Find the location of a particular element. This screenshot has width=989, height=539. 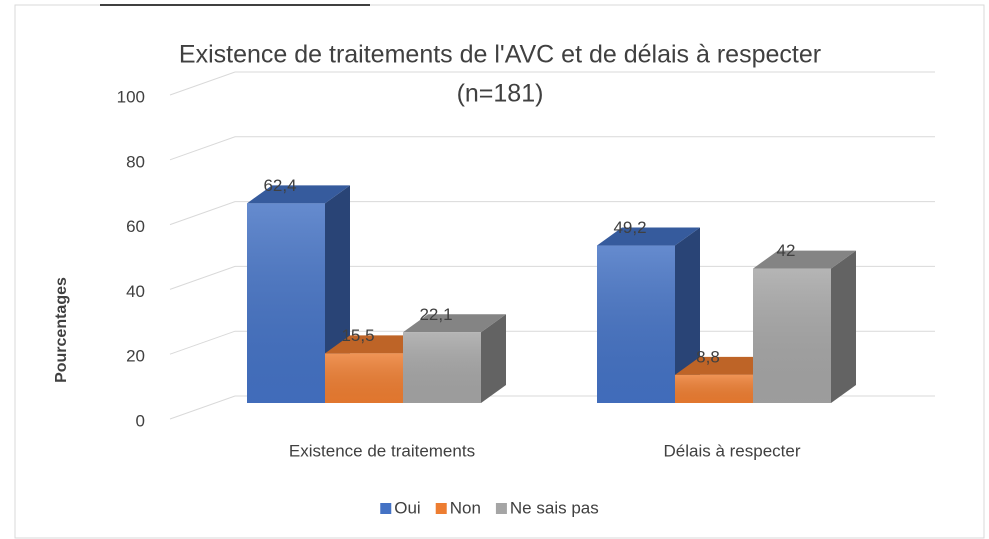

y-tick-label: 20 is located at coordinates (135, 356).